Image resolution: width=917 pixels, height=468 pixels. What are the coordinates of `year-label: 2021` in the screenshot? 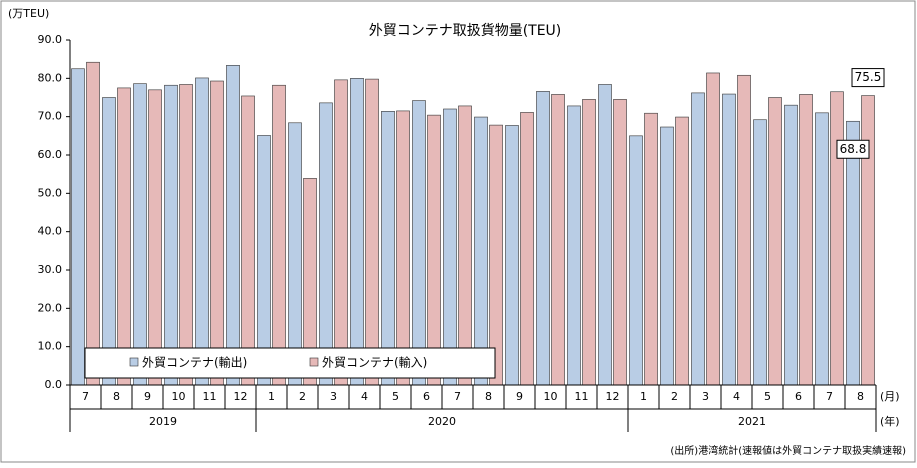 It's located at (752, 421).